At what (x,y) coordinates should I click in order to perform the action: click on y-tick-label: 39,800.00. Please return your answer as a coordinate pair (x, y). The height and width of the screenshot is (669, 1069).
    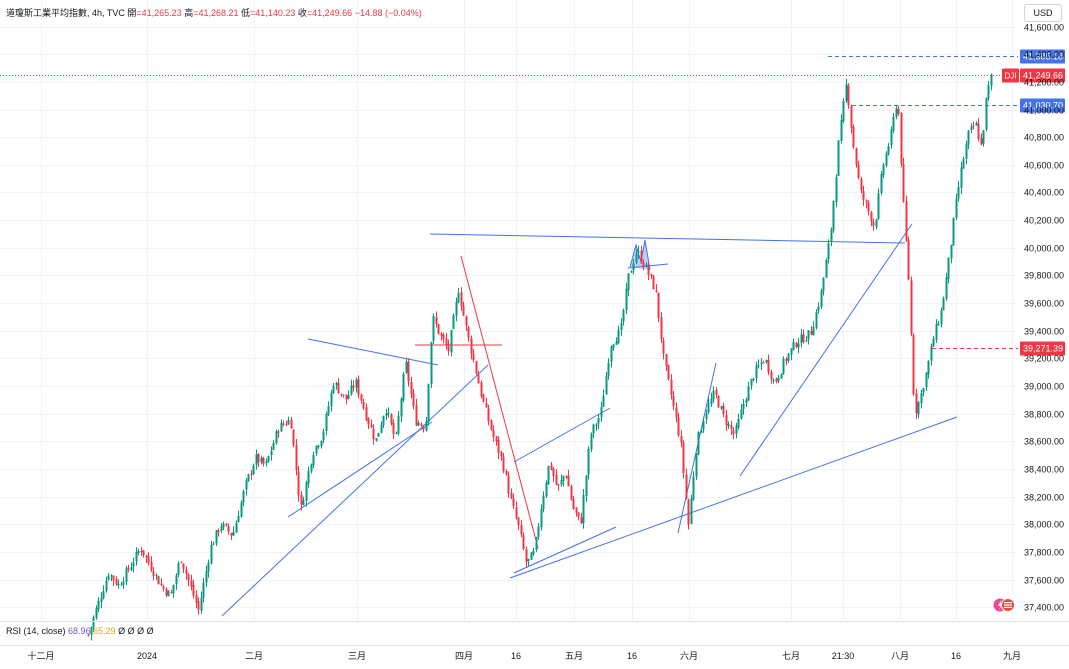
    Looking at the image, I should click on (1044, 276).